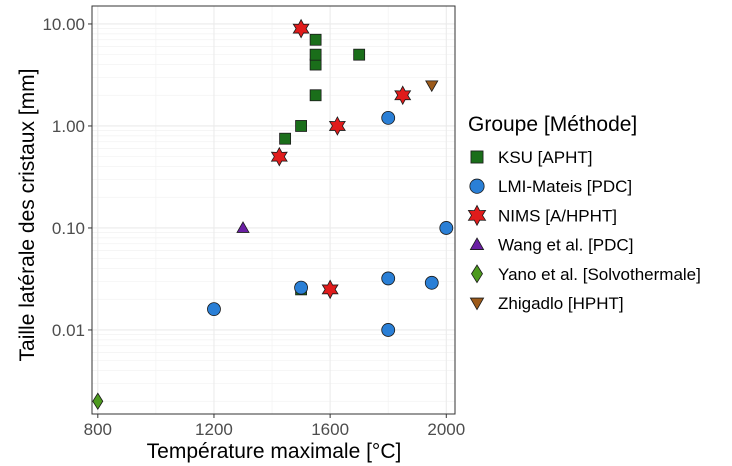 This screenshot has width=732, height=466. I want to click on y-axis-title: Taille latérale des cristaux [mm], so click(27, 215).